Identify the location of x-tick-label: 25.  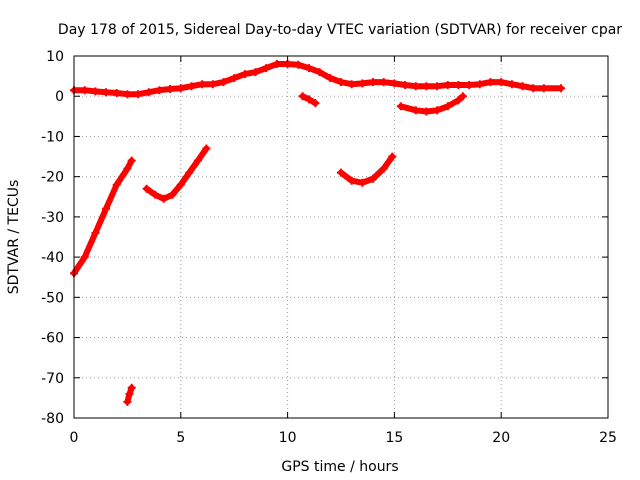
(608, 438).